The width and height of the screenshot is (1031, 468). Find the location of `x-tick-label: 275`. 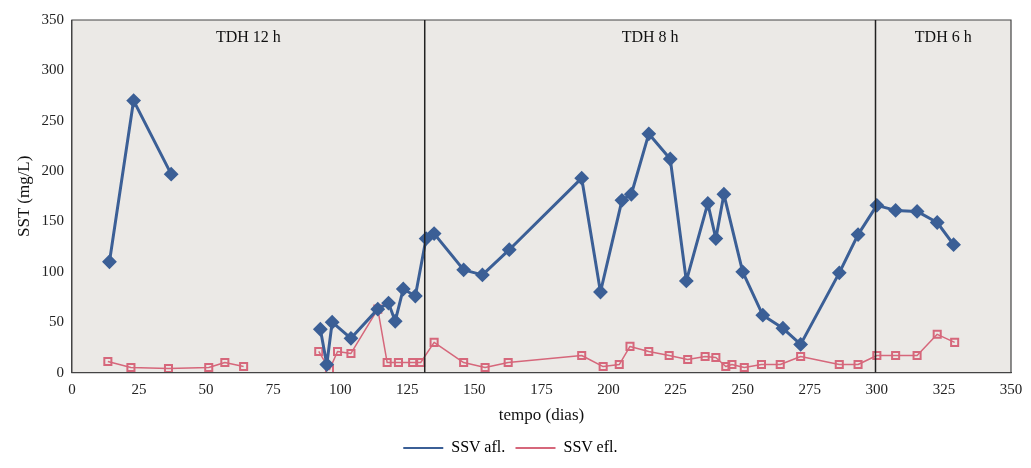

x-tick-label: 275 is located at coordinates (810, 388).